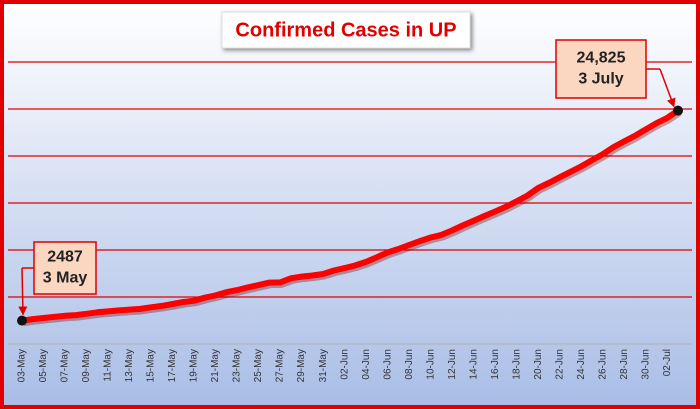 The width and height of the screenshot is (700, 409). Describe the element at coordinates (22, 365) in the screenshot. I see `x-tick-label: 03-May` at that location.